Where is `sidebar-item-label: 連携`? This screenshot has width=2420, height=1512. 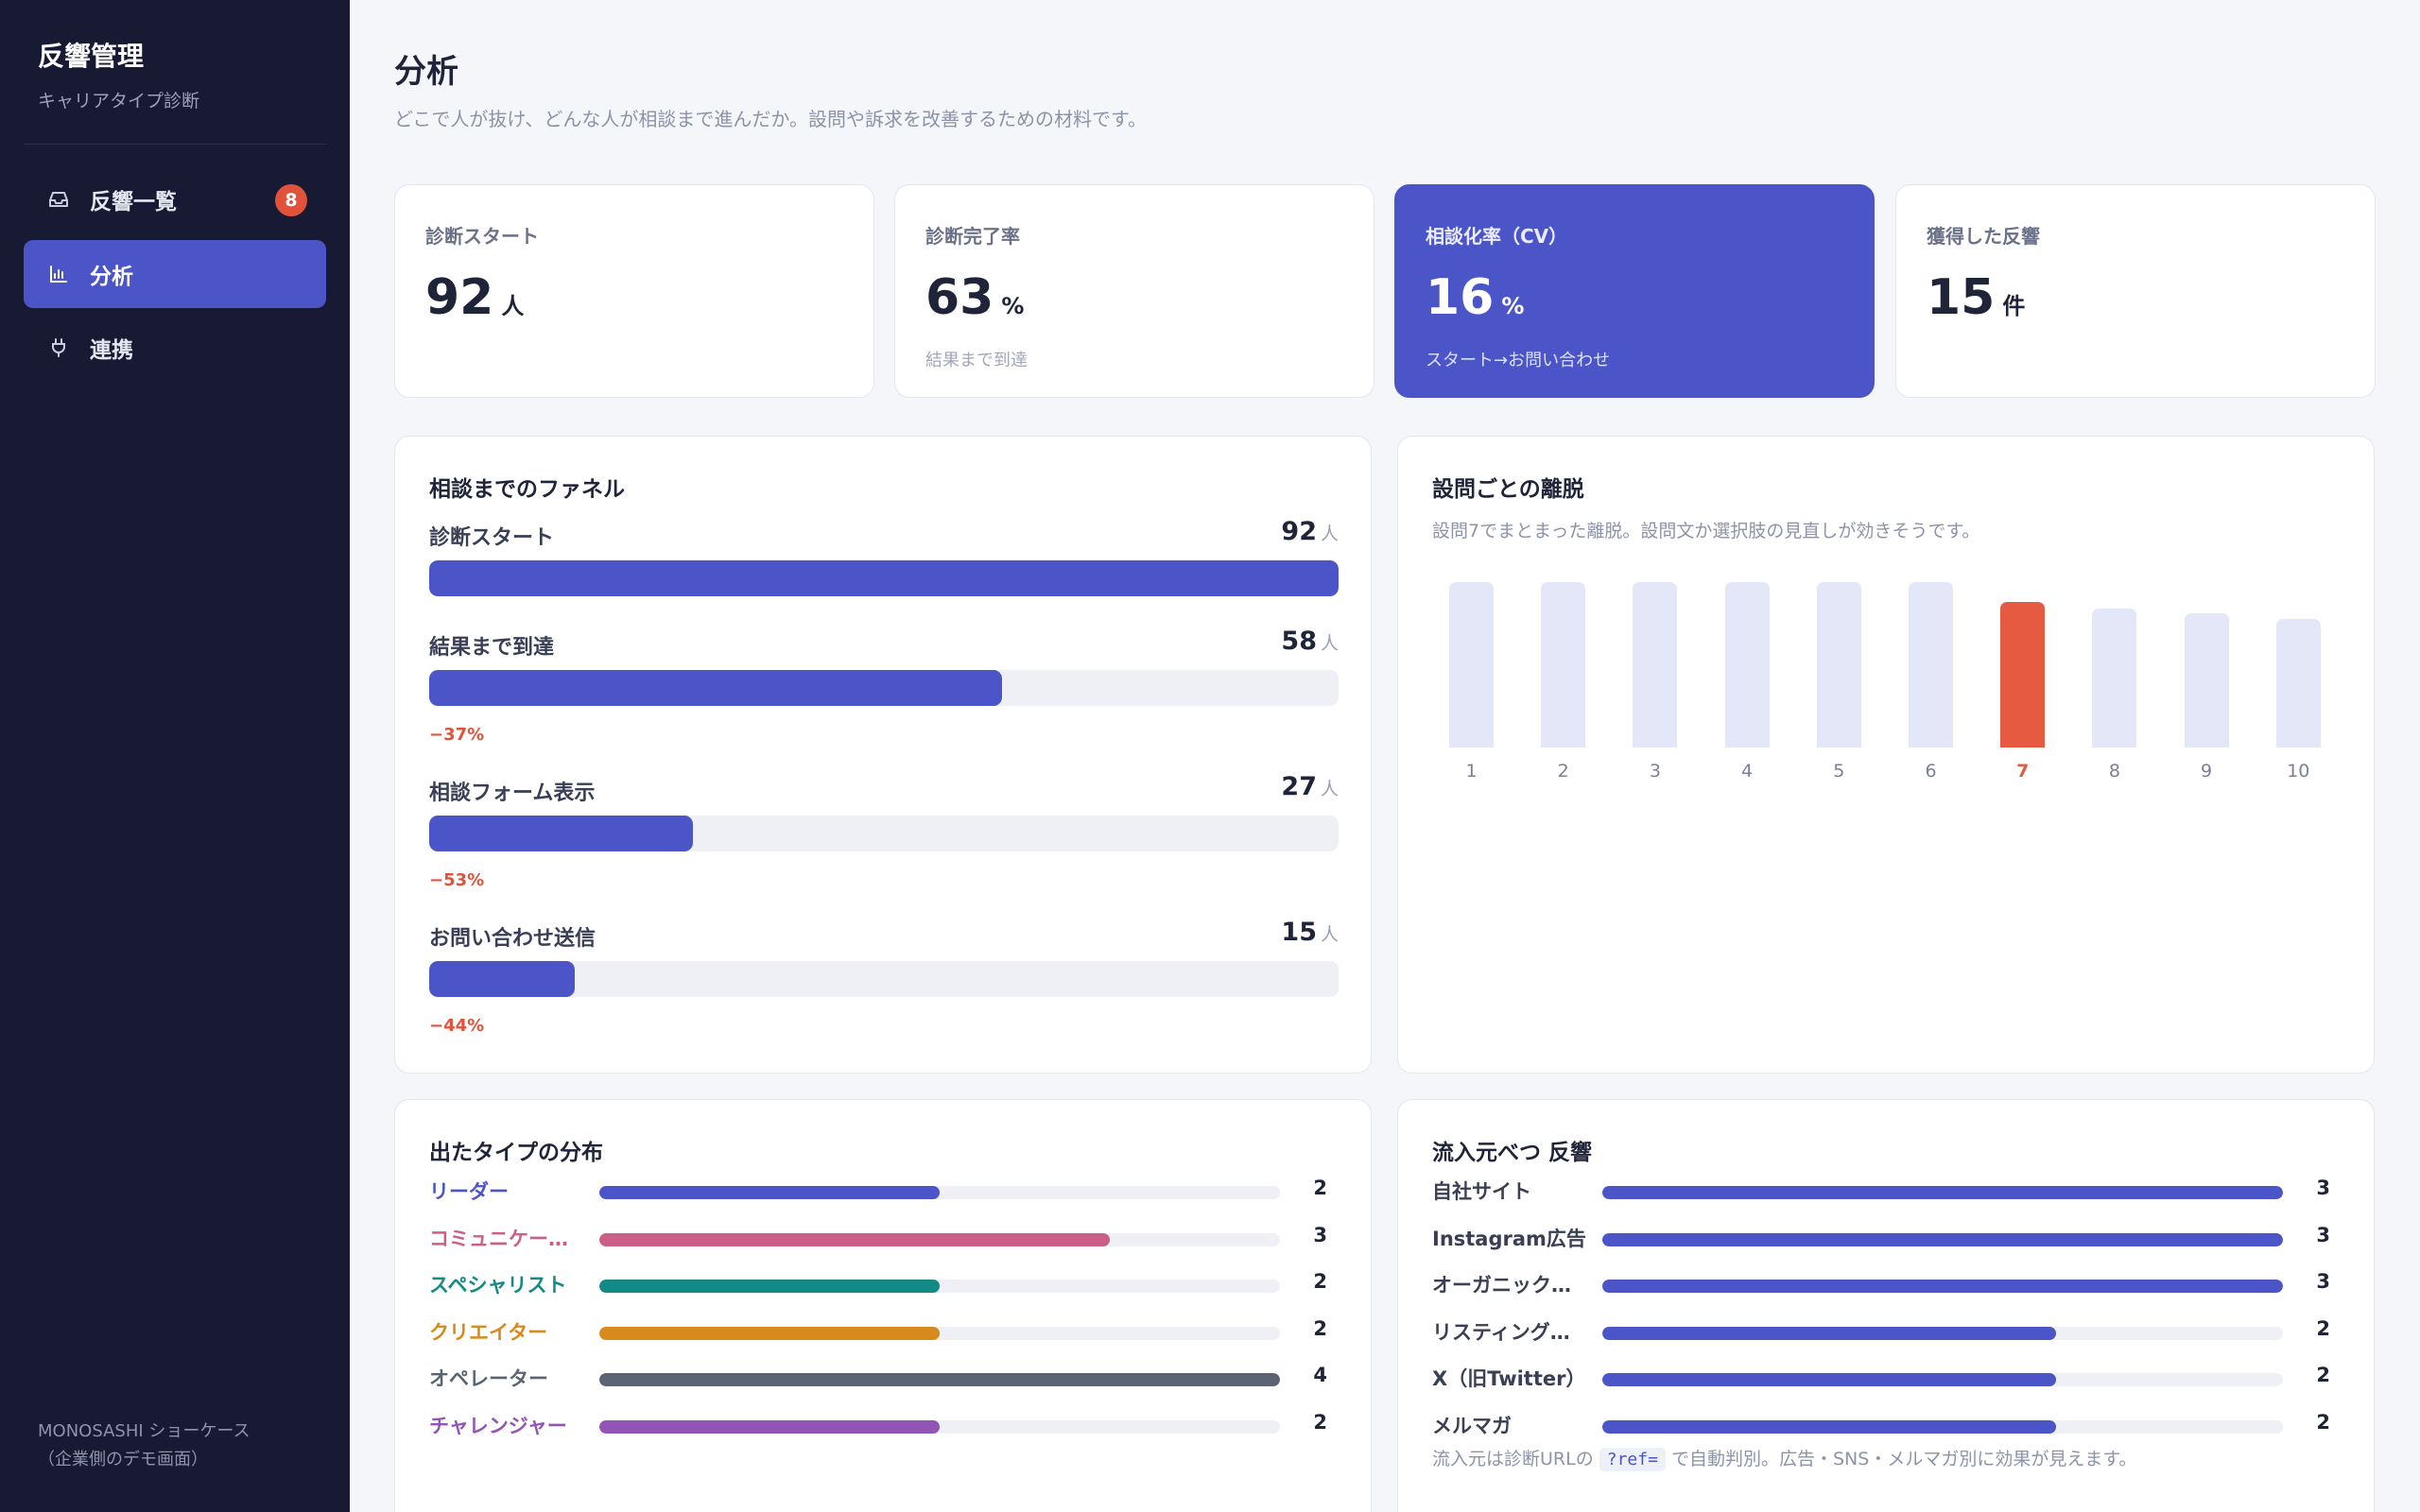
sidebar-item-label: 連携 is located at coordinates (111, 350).